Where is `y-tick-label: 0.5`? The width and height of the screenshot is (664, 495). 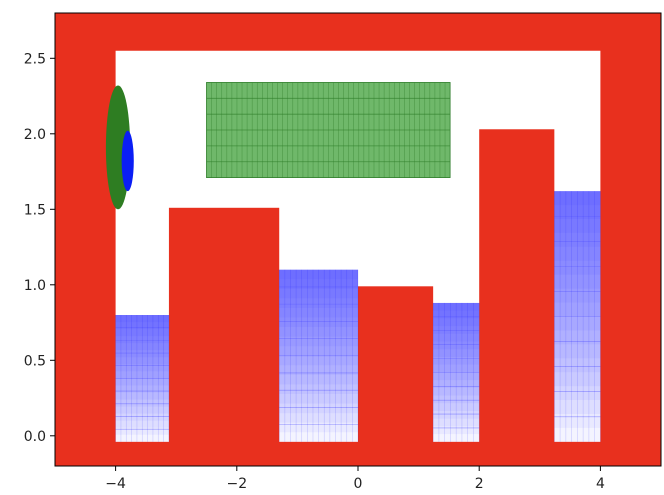
y-tick-label: 0.5 is located at coordinates (35, 361).